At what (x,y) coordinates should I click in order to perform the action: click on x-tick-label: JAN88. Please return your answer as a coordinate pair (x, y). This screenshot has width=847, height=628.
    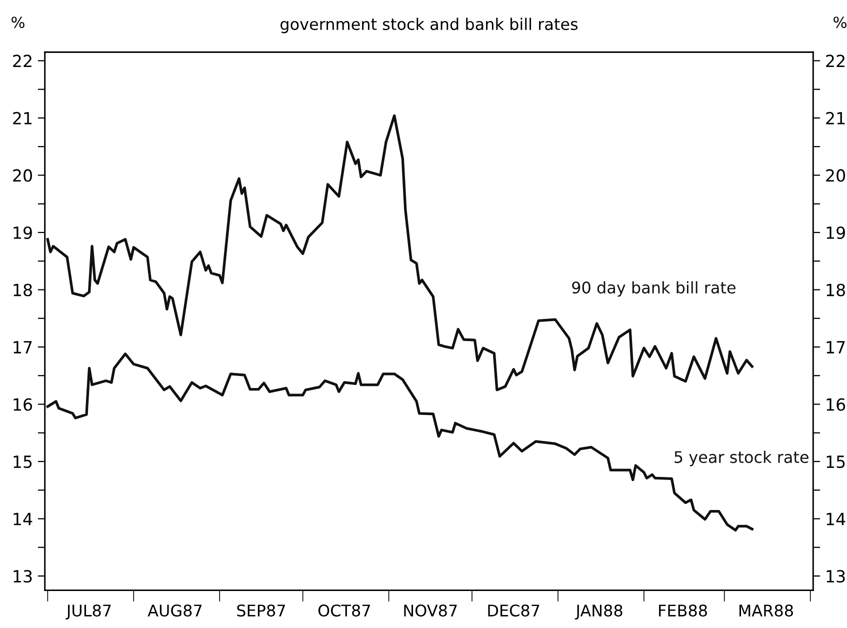
    Looking at the image, I should click on (598, 612).